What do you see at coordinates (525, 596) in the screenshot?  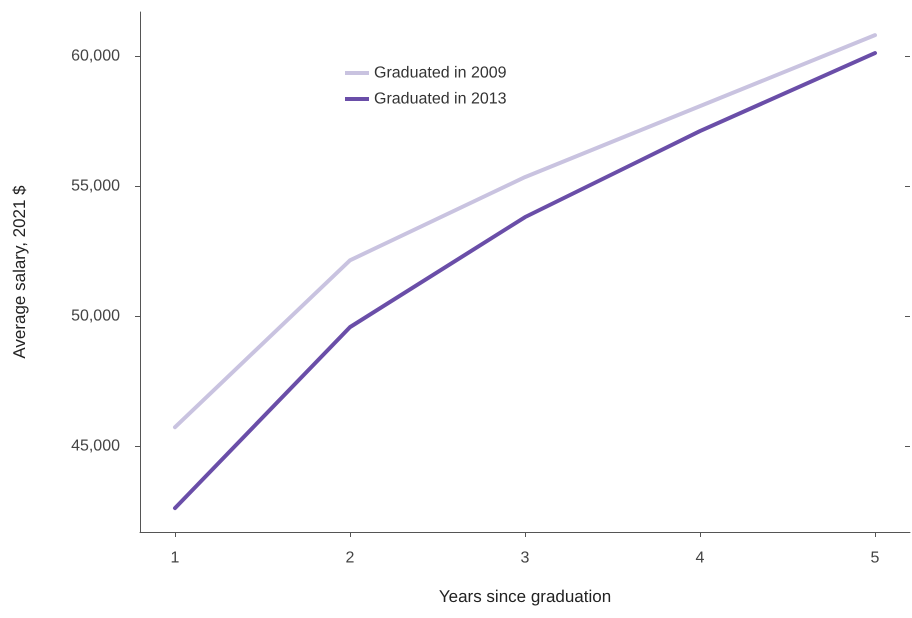 I see `x-axis-title: Years since graduation` at bounding box center [525, 596].